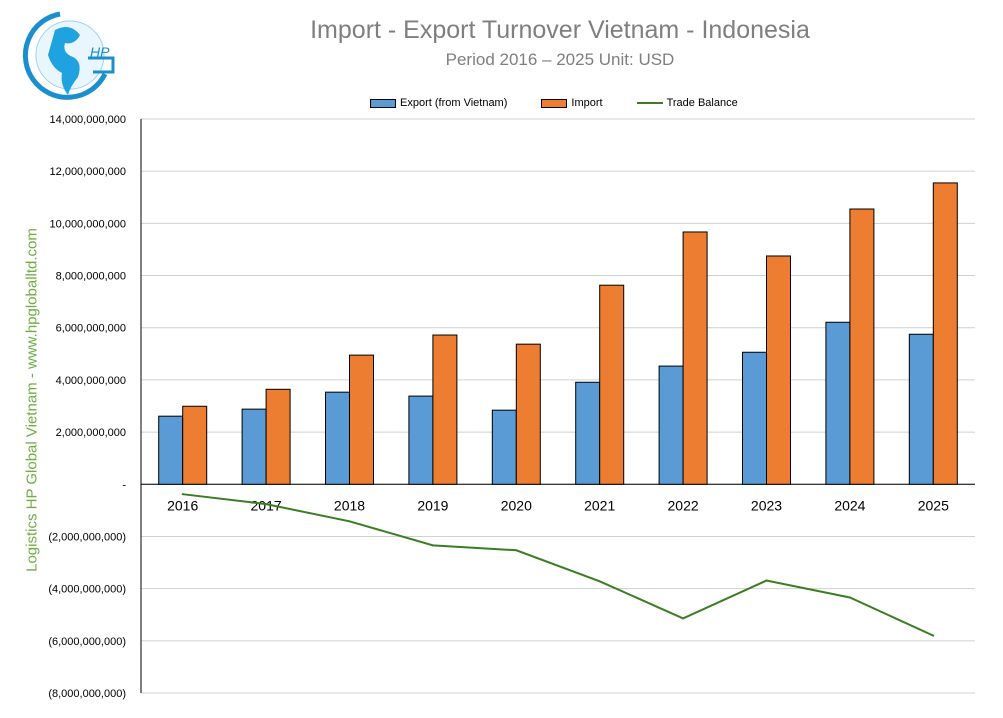  Describe the element at coordinates (171, 450) in the screenshot. I see `bar-export-2016` at that location.